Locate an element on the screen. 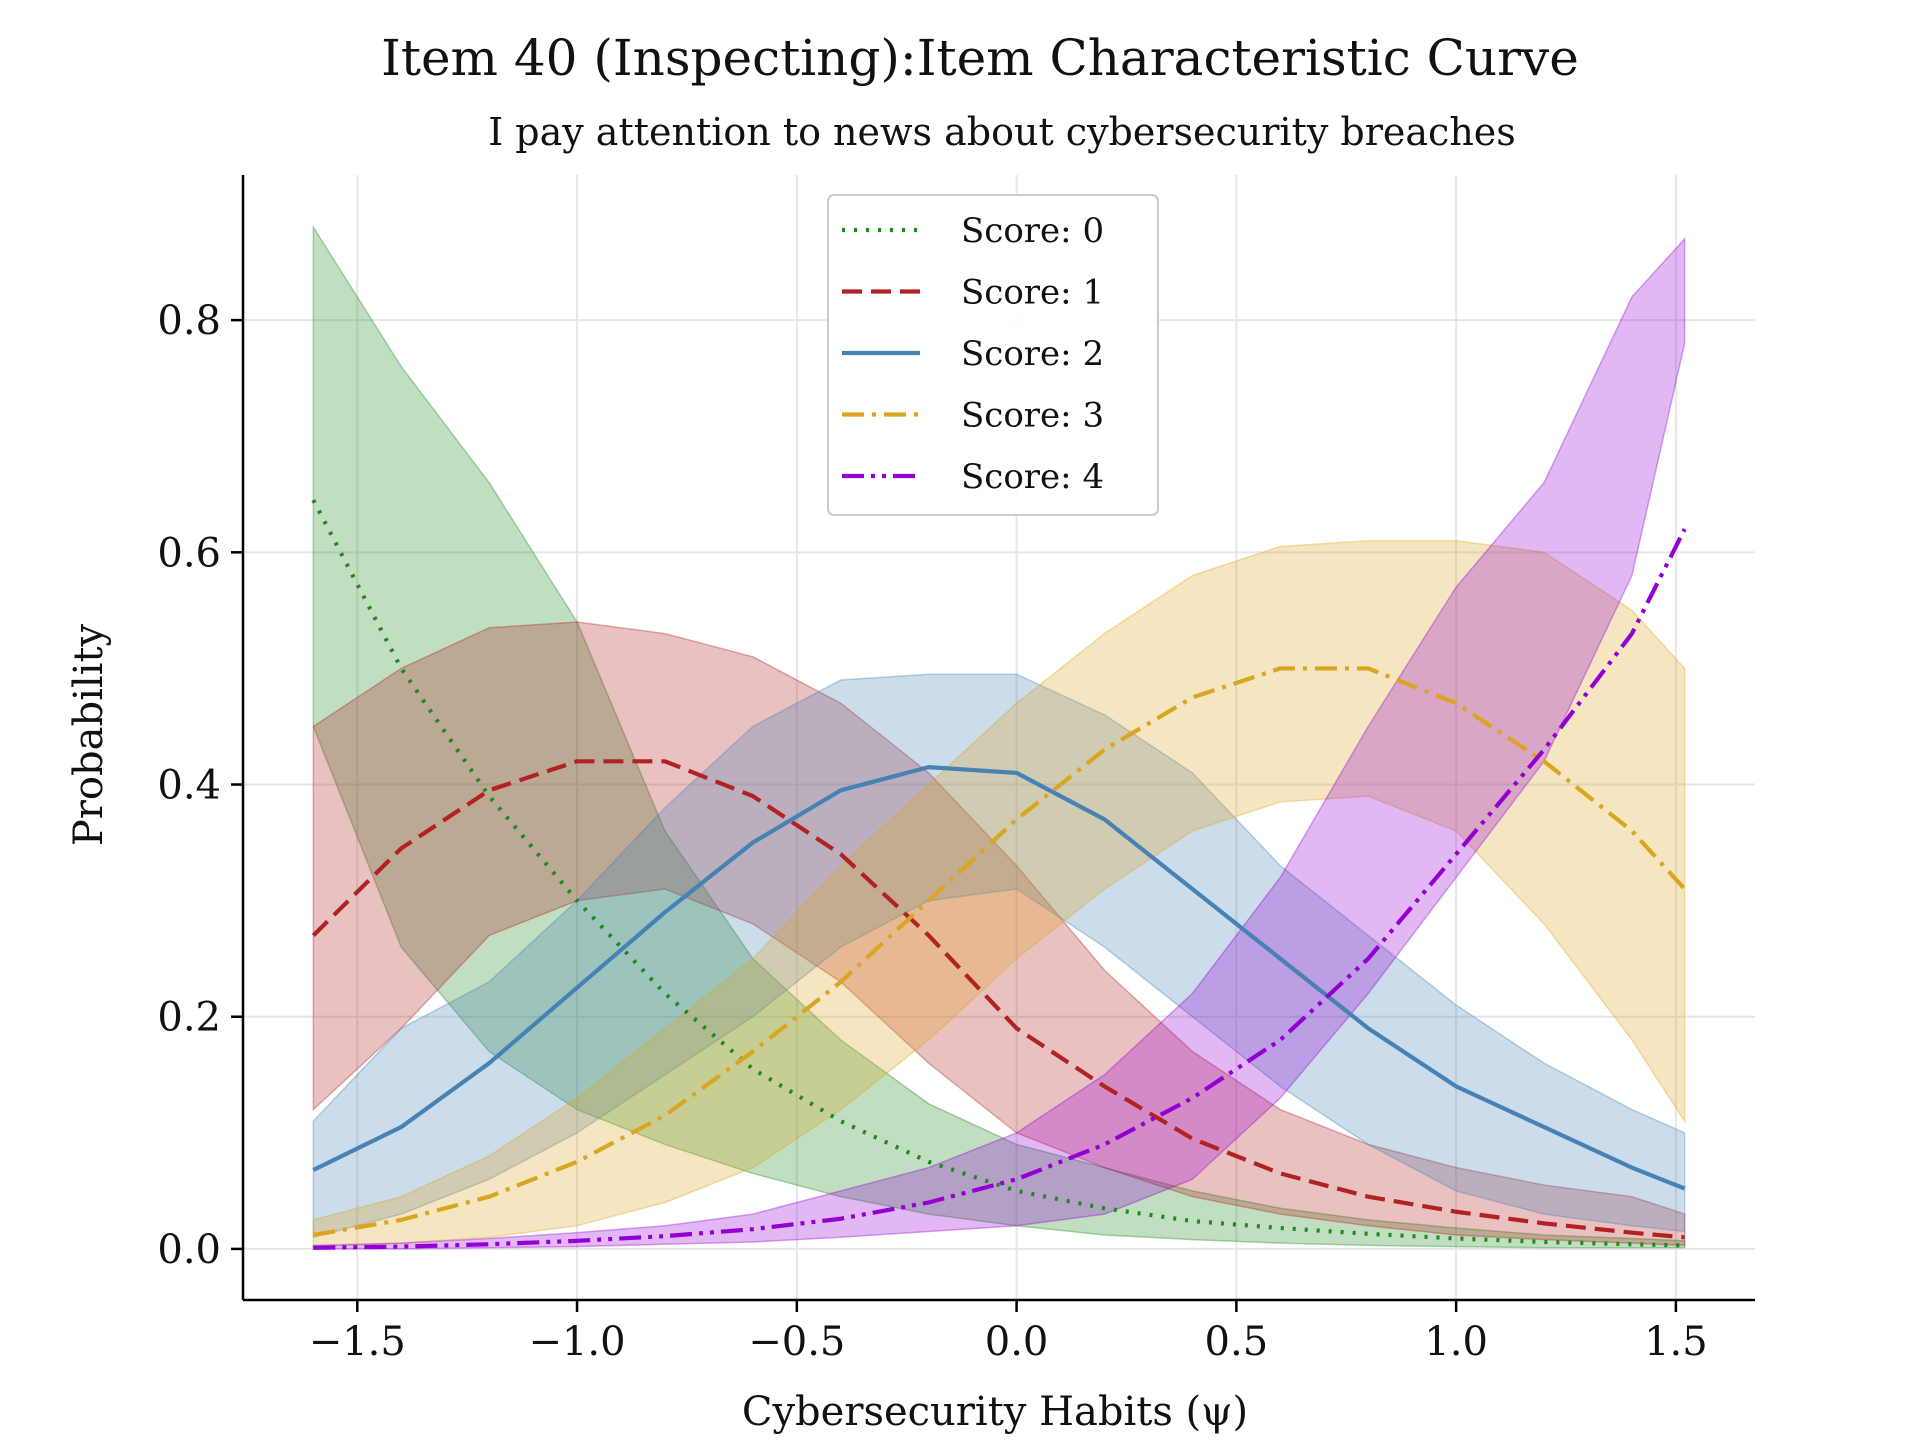  legend-label: Score: 2 is located at coordinates (1032, 354).